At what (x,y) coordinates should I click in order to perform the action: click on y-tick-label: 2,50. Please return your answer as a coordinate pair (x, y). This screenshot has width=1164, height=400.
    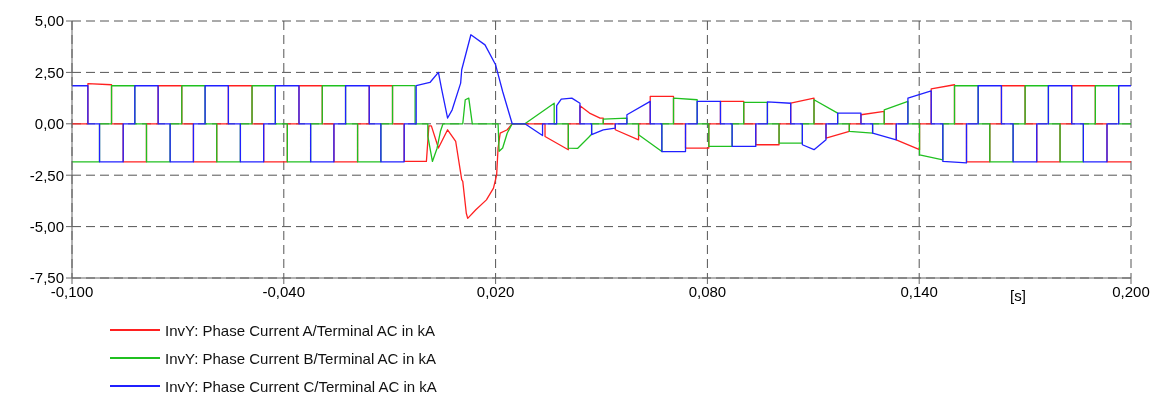
    Looking at the image, I should click on (49, 72).